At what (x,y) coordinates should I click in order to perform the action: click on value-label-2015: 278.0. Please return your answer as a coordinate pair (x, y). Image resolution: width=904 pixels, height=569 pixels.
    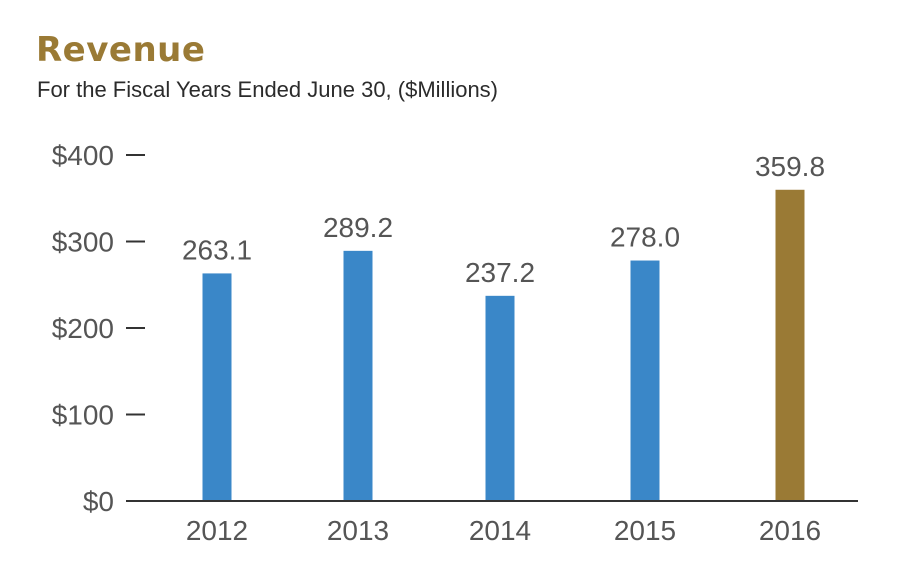
    Looking at the image, I should click on (645, 237).